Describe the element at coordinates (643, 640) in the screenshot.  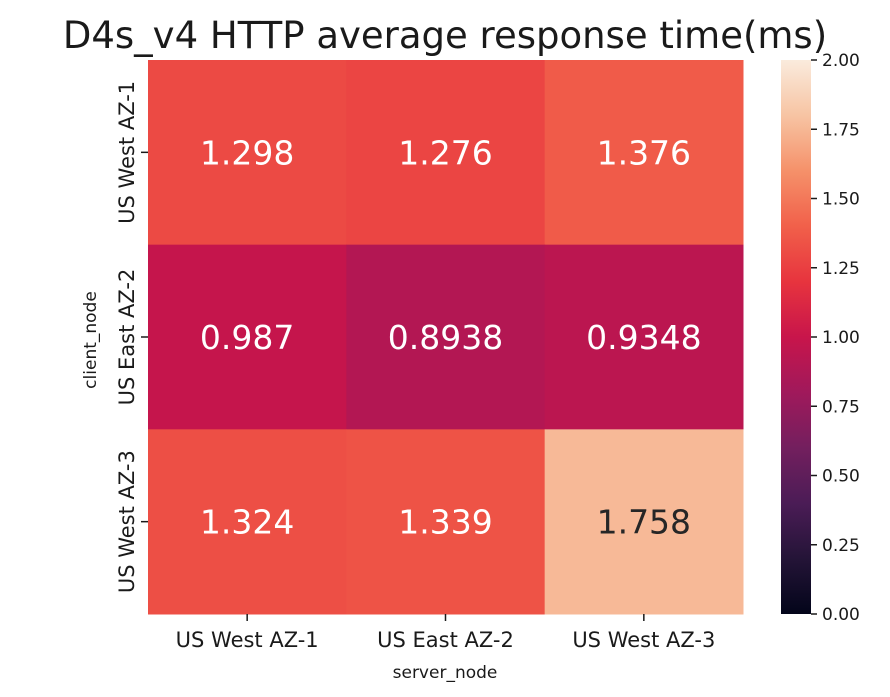
I see `x-tick-label-2: US West AZ-3` at that location.